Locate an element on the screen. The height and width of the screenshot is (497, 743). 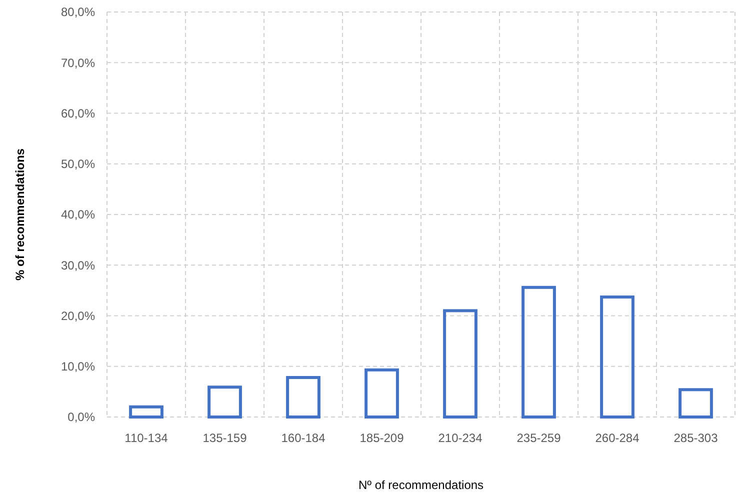
x-tick-label: 260-284 is located at coordinates (617, 438).